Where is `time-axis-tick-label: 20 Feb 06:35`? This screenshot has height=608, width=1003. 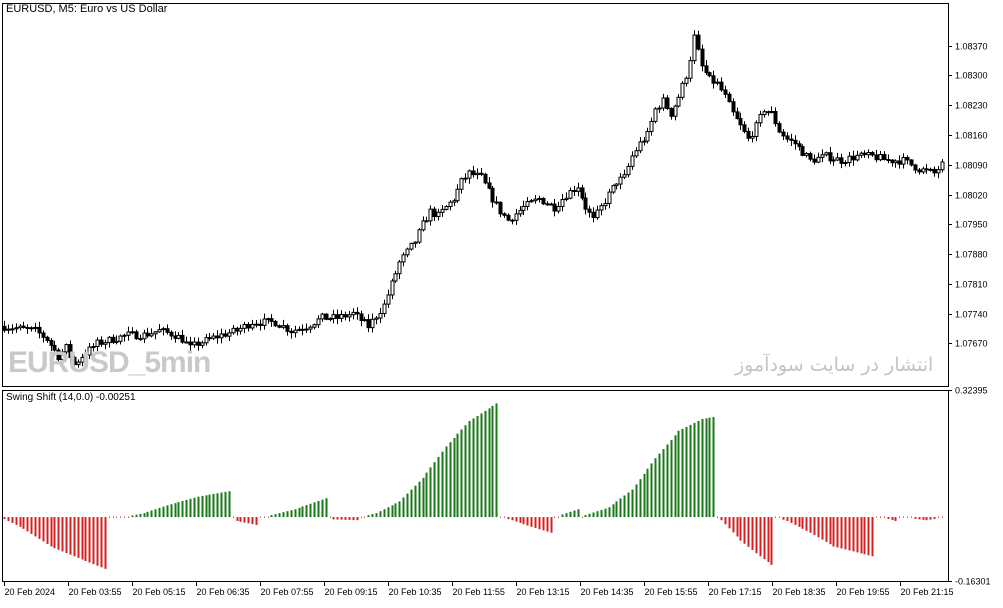
time-axis-tick-label: 20 Feb 06:35 is located at coordinates (223, 592).